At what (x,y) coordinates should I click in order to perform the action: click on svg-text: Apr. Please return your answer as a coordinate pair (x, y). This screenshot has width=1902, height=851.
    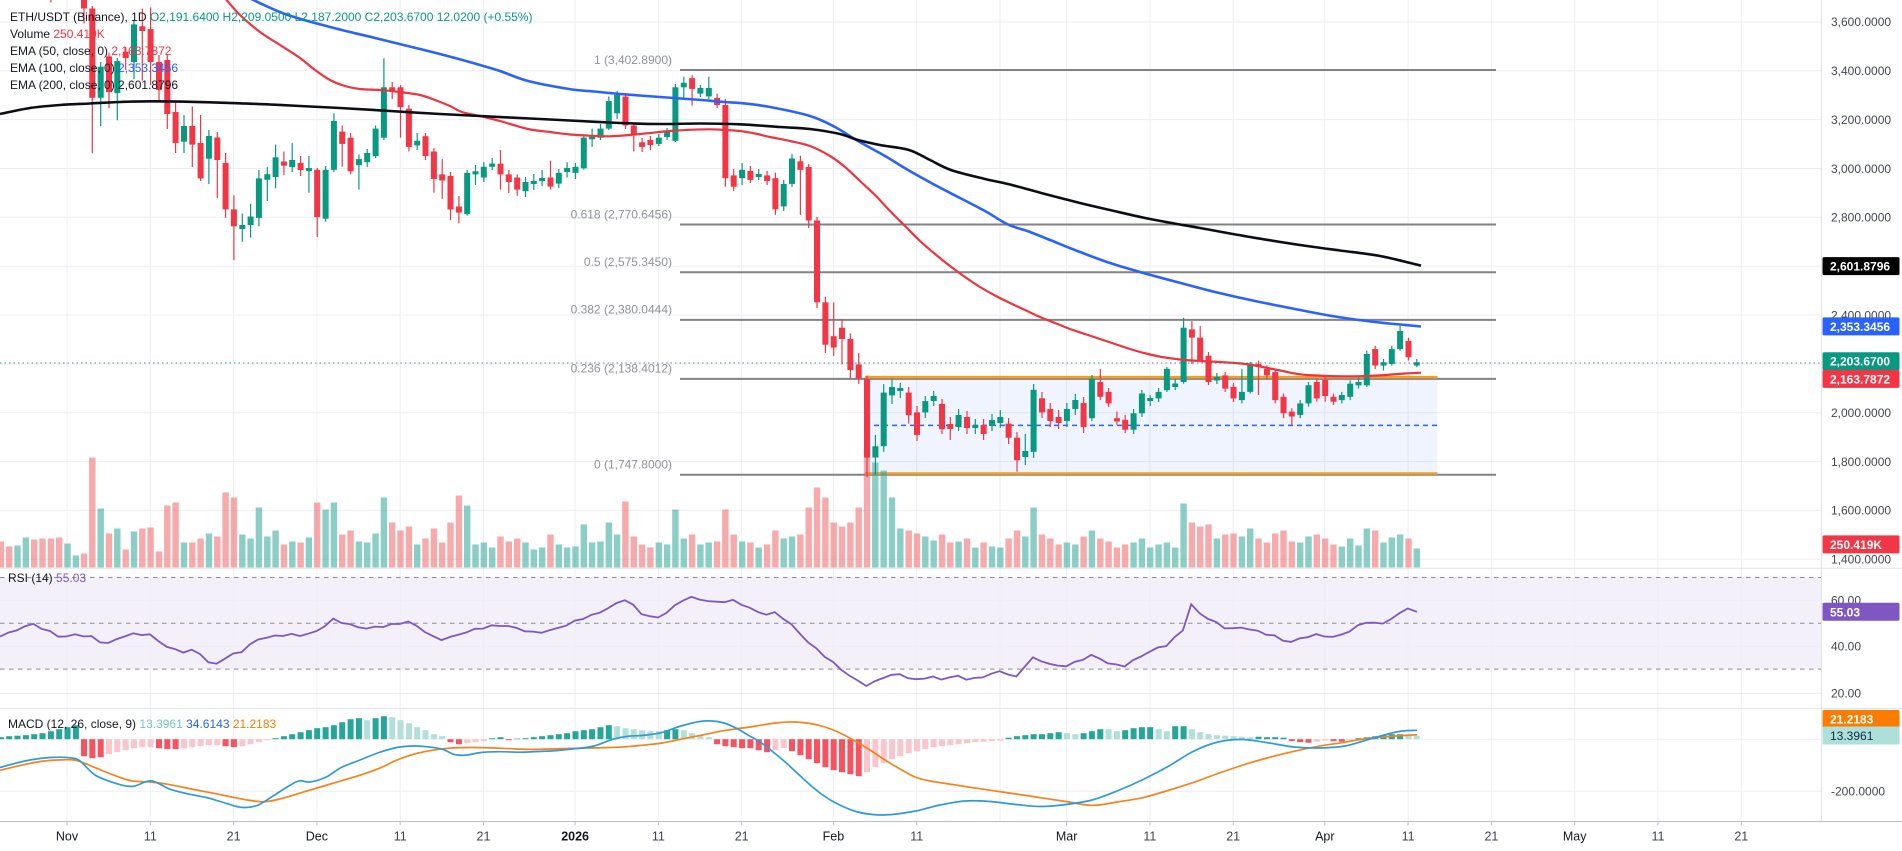
    Looking at the image, I should click on (1324, 837).